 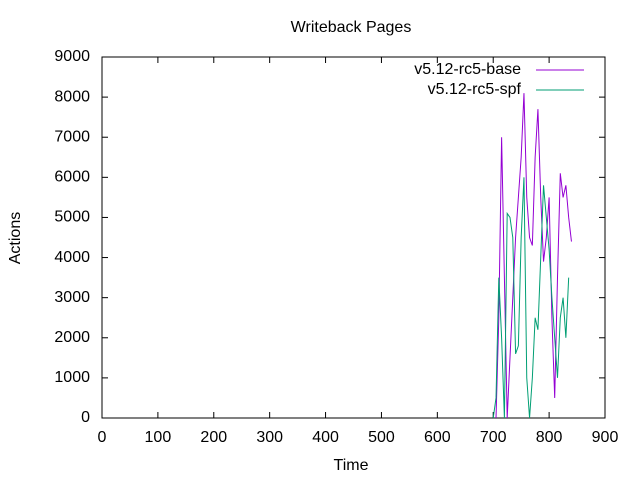 I want to click on legend-label: v5.12-rc5-spf, so click(x=475, y=89).